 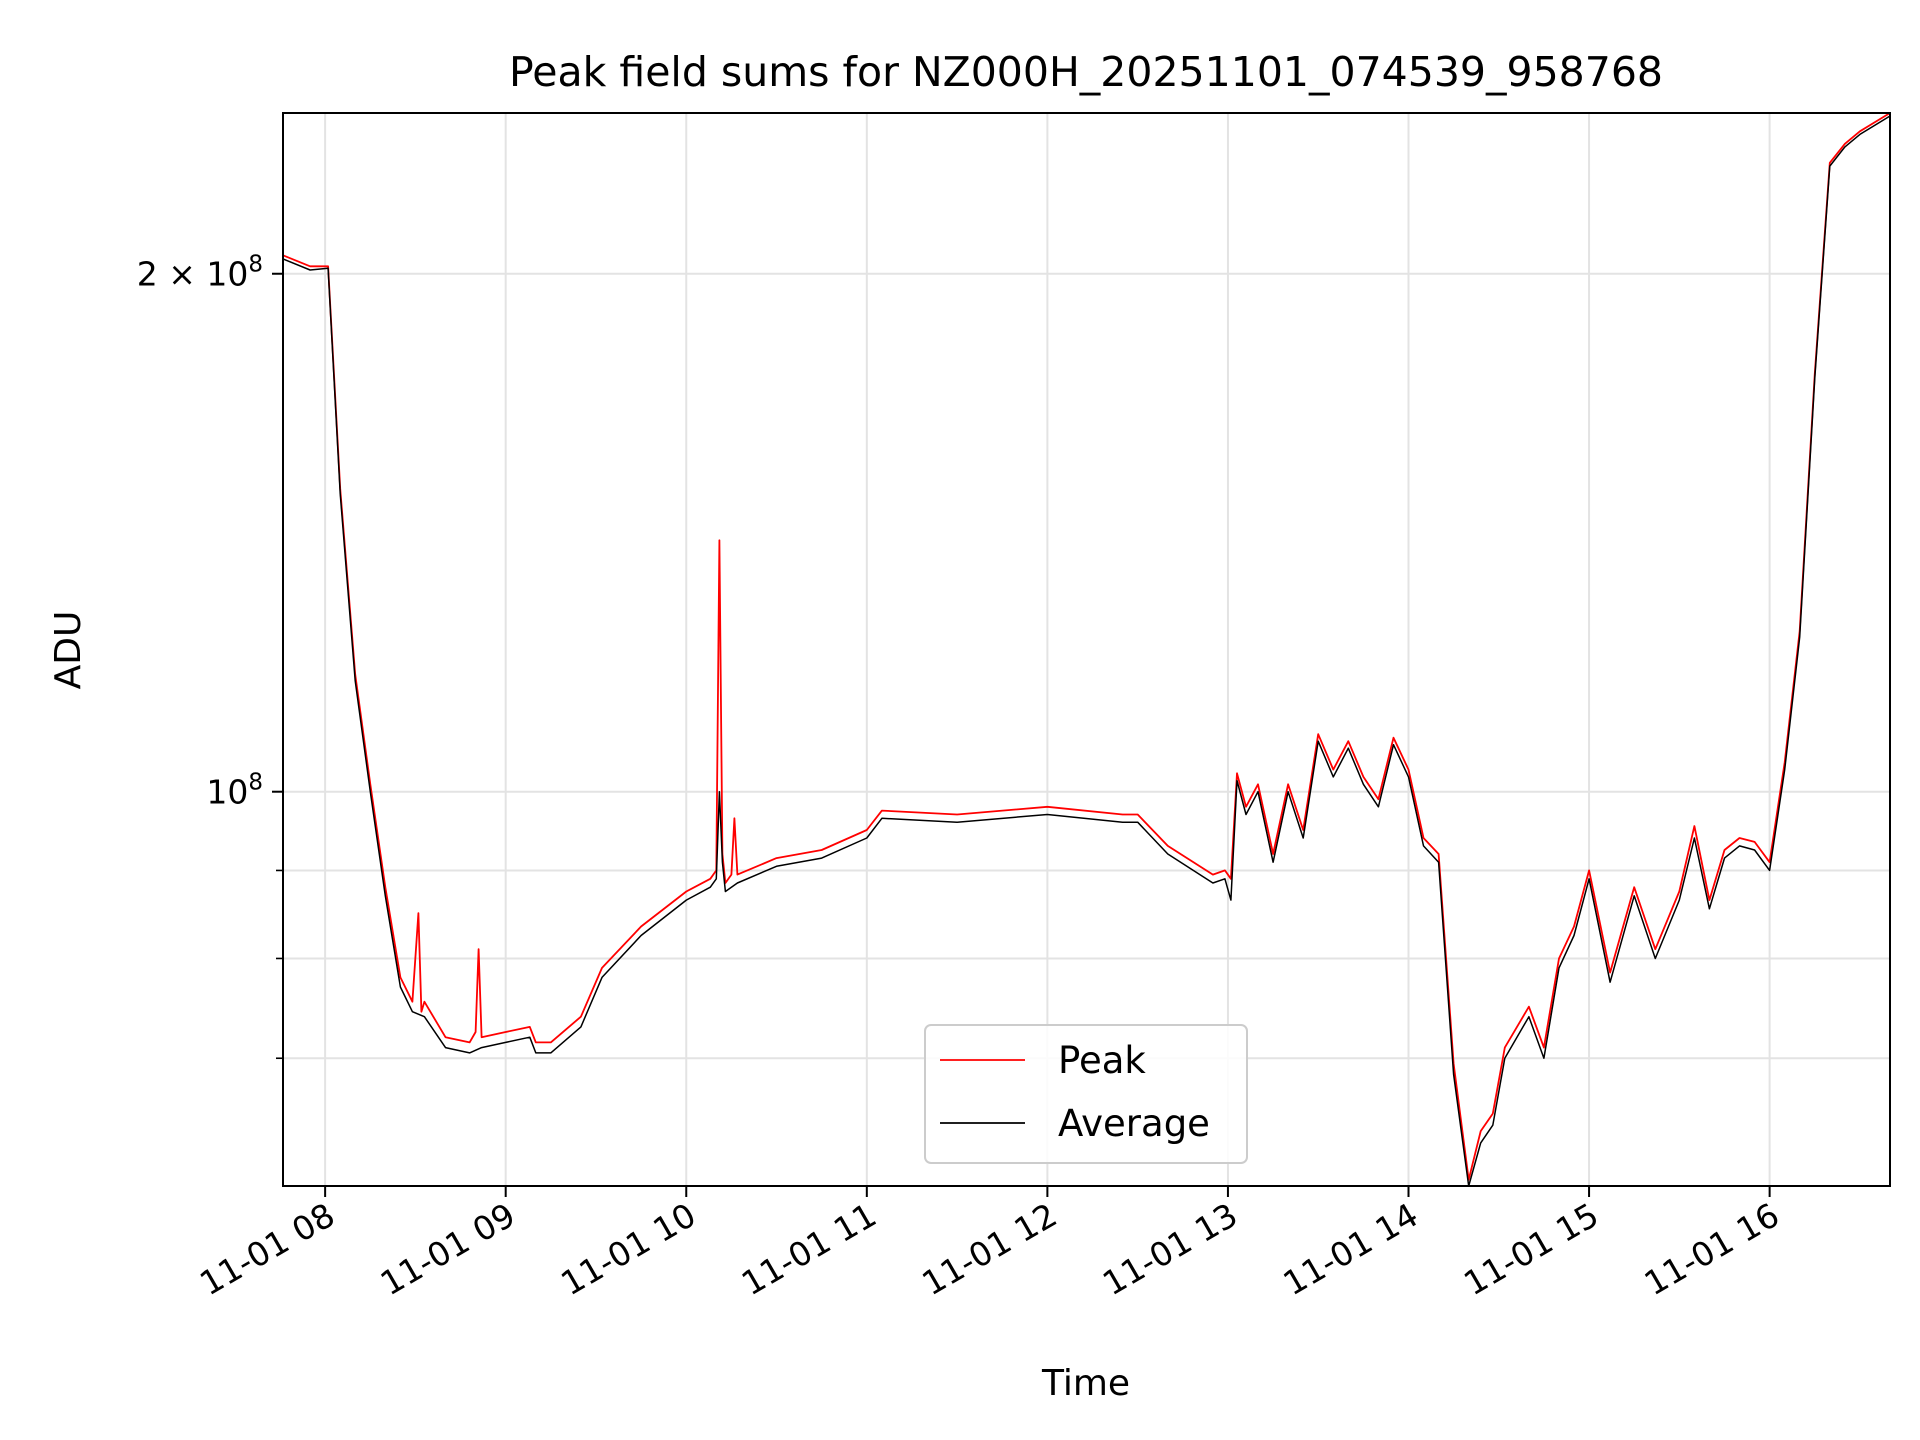 I want to click on legend-label-peak: Peak, so click(x=1102, y=1060).